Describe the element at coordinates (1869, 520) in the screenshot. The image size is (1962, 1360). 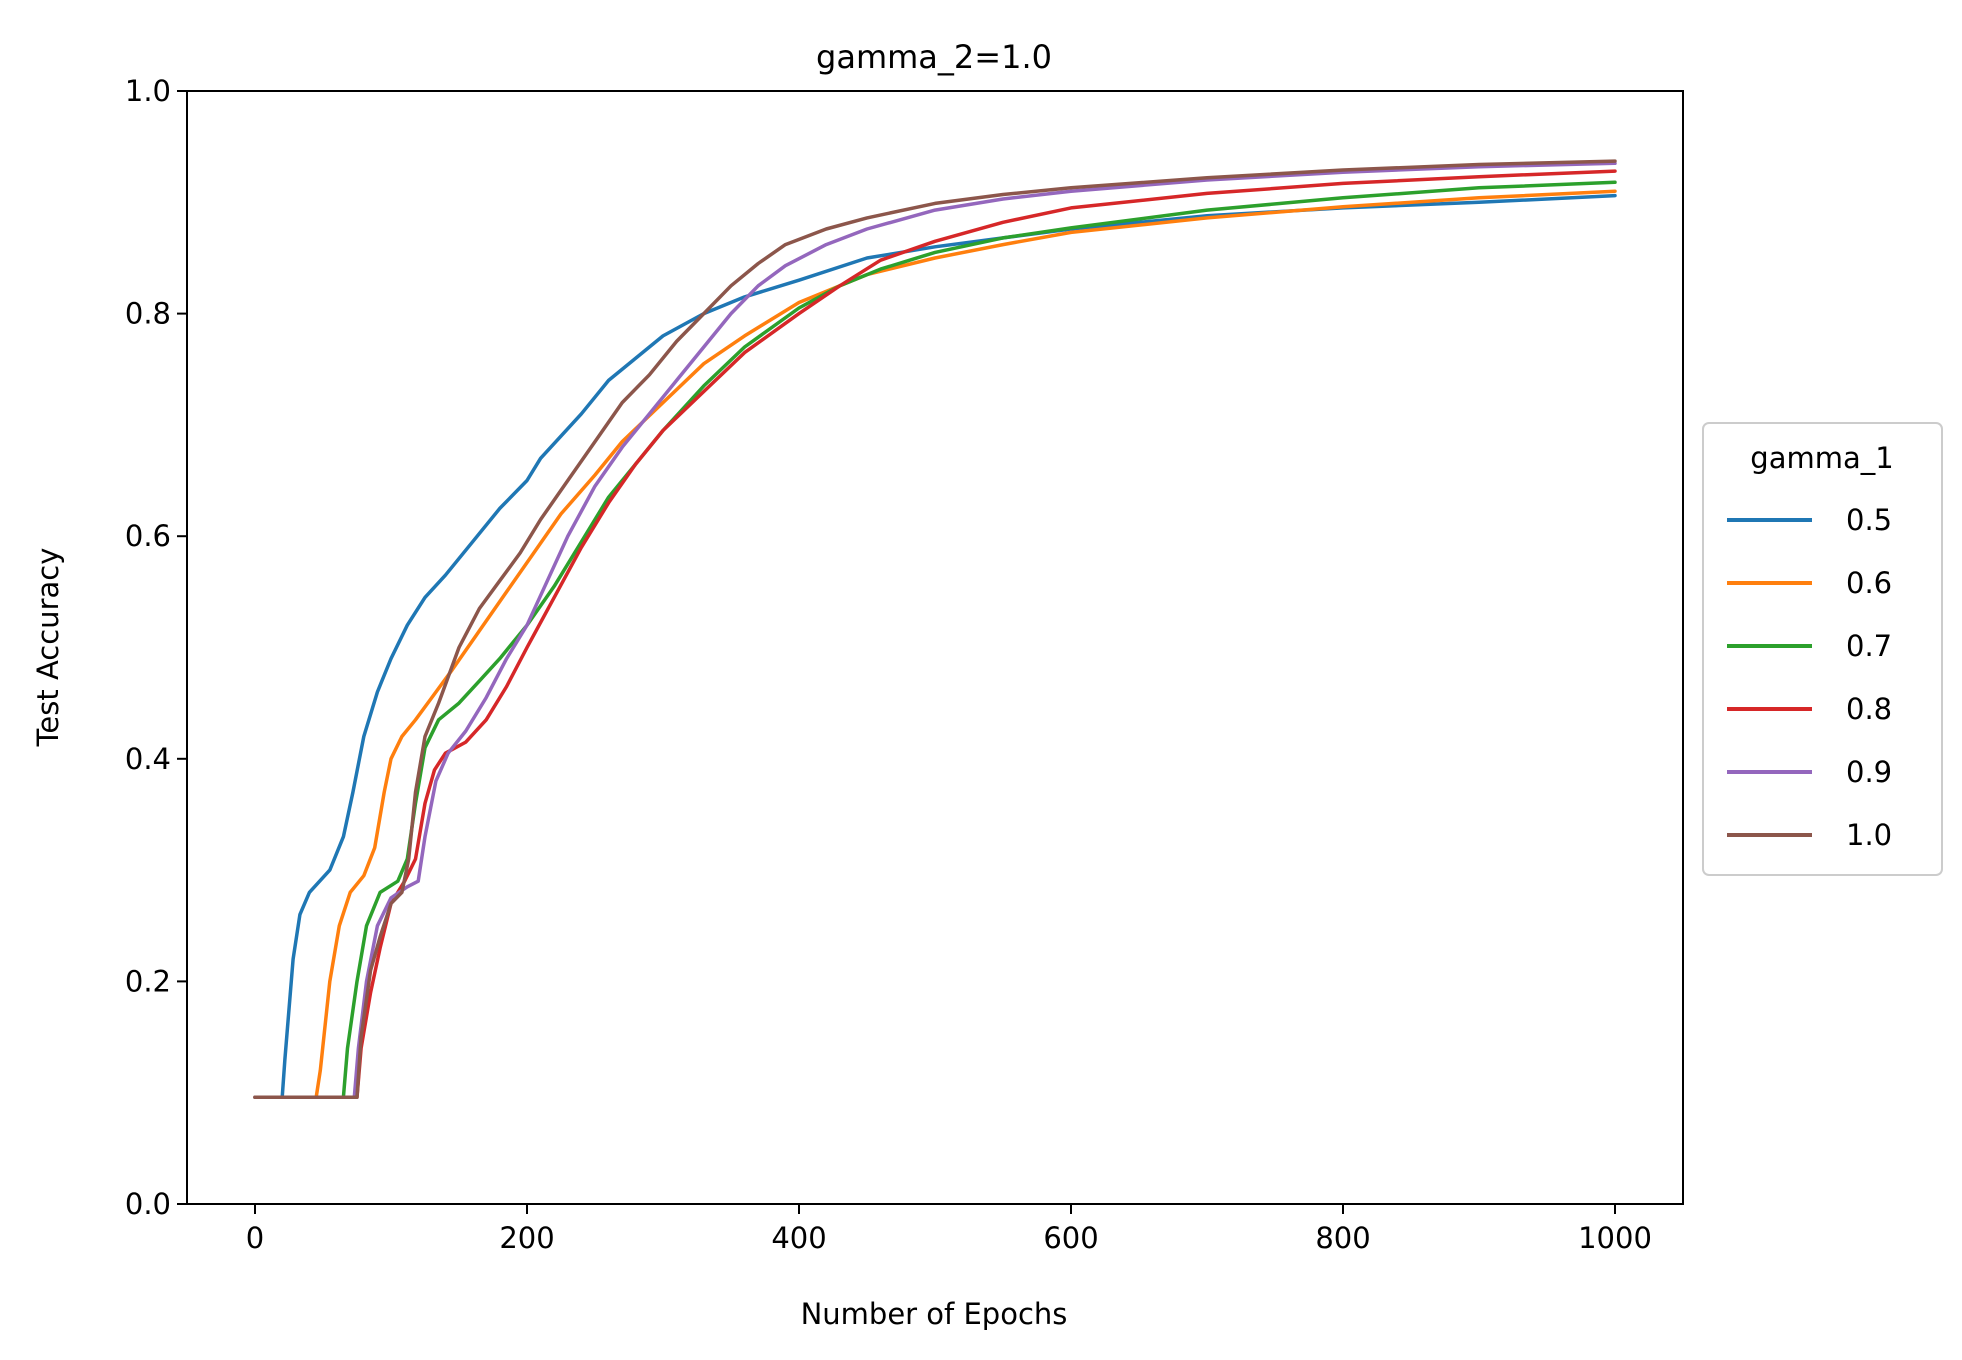
I see `legend-label: 0.5` at that location.